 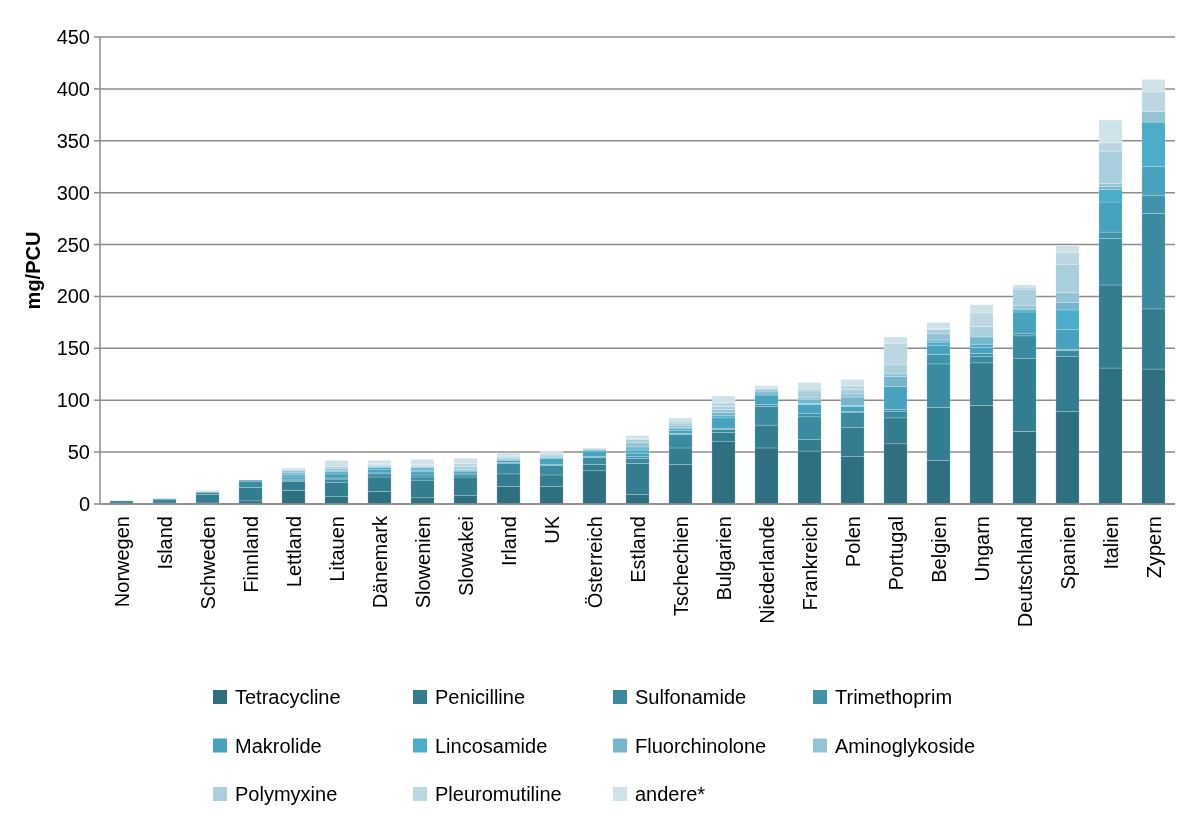 What do you see at coordinates (422, 562) in the screenshot?
I see `x-tick-label: Slowenien` at bounding box center [422, 562].